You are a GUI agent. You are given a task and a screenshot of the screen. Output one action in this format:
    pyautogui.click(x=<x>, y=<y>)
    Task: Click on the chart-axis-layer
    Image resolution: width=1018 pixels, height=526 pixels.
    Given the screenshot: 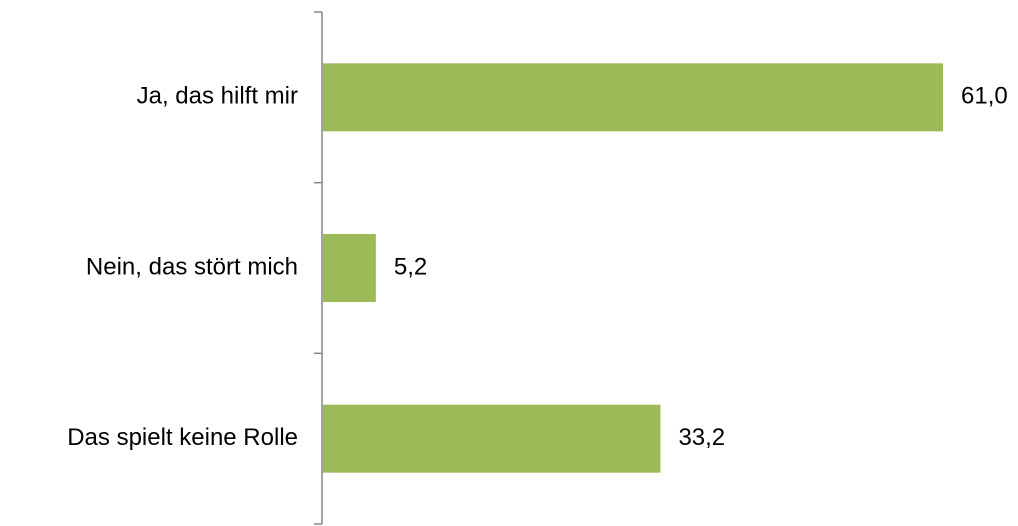 What is the action you would take?
    pyautogui.click(x=318, y=268)
    